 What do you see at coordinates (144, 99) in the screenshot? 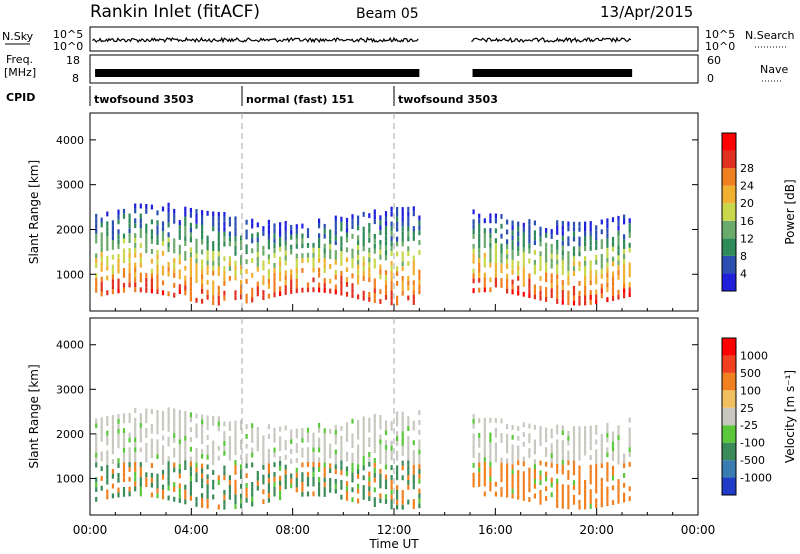
I see `cpid-mode-label: twofsound 3503` at bounding box center [144, 99].